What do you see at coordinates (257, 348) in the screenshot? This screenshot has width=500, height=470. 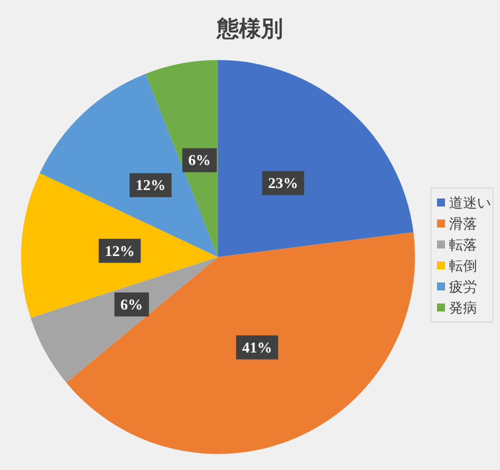 I see `data-label: 41%` at bounding box center [257, 348].